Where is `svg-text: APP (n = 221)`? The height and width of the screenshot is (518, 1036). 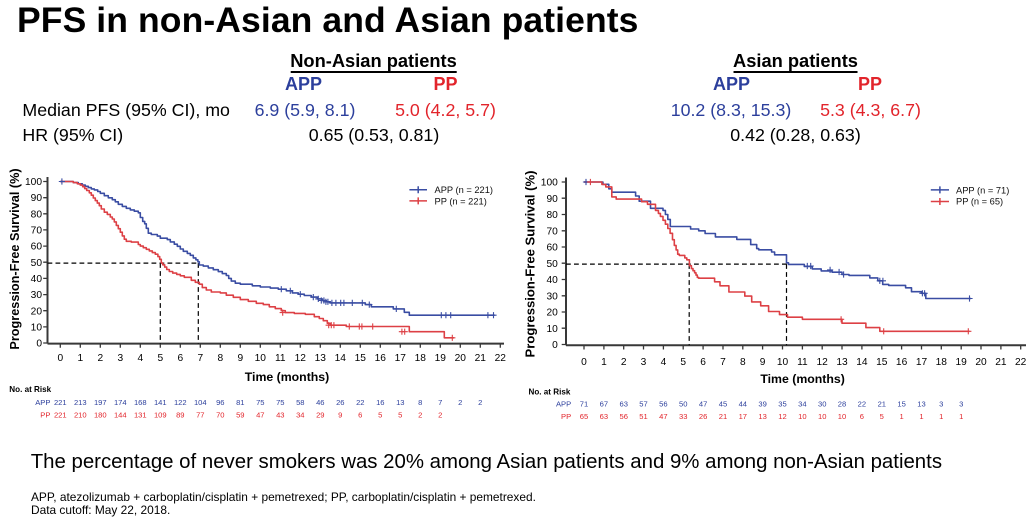
svg-text: APP (n = 221) is located at coordinates (464, 190).